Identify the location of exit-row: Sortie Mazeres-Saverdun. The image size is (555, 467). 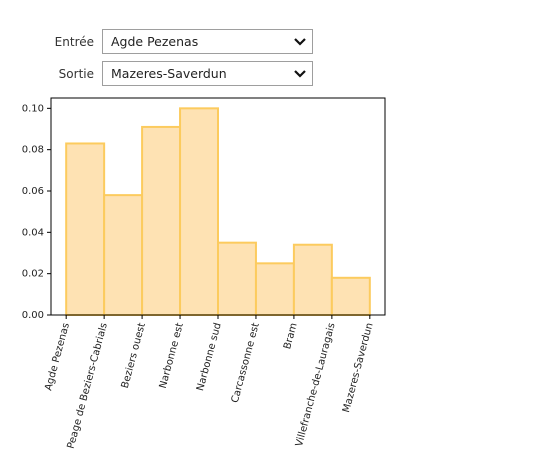
(156, 73).